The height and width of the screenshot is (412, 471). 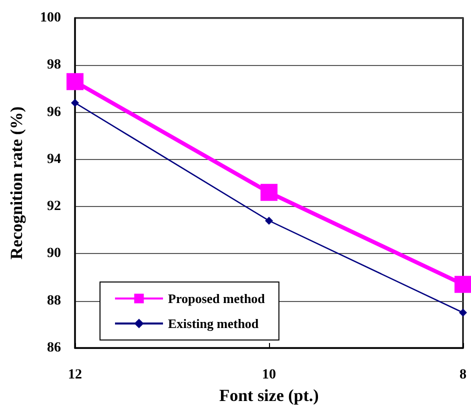 I want to click on y-tick-label: 92, so click(x=54, y=206).